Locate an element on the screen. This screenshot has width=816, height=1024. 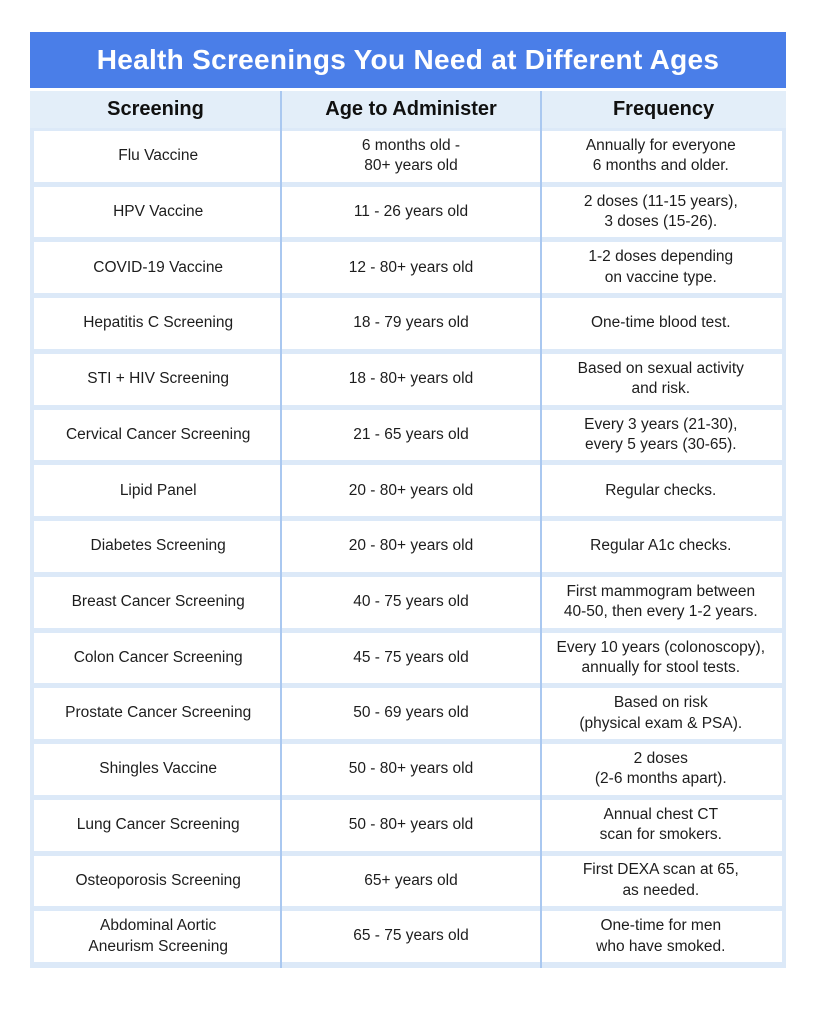
frequency-cell: 2 doses (11-15 years), 3 doses (15-26). is located at coordinates (660, 211).